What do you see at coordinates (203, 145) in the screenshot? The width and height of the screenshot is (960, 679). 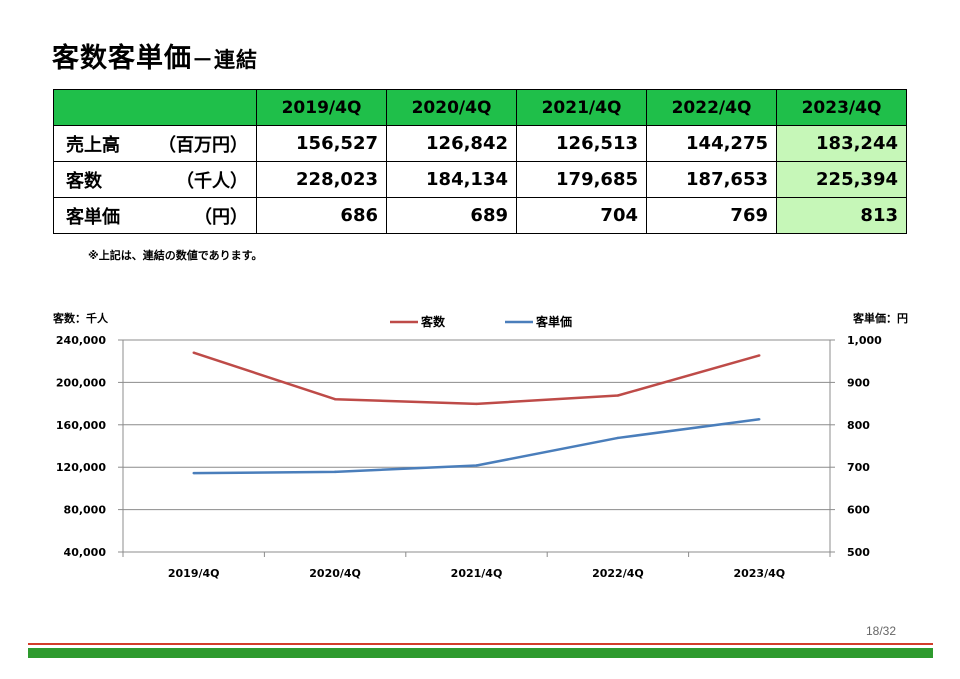 I see `row-unit: （百万円）` at bounding box center [203, 145].